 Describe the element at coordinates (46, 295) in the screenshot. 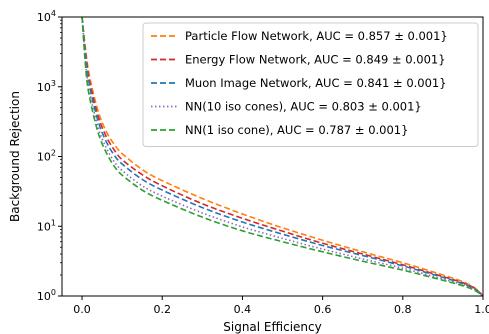

I see `y-tick-label-1: 10⁰` at that location.